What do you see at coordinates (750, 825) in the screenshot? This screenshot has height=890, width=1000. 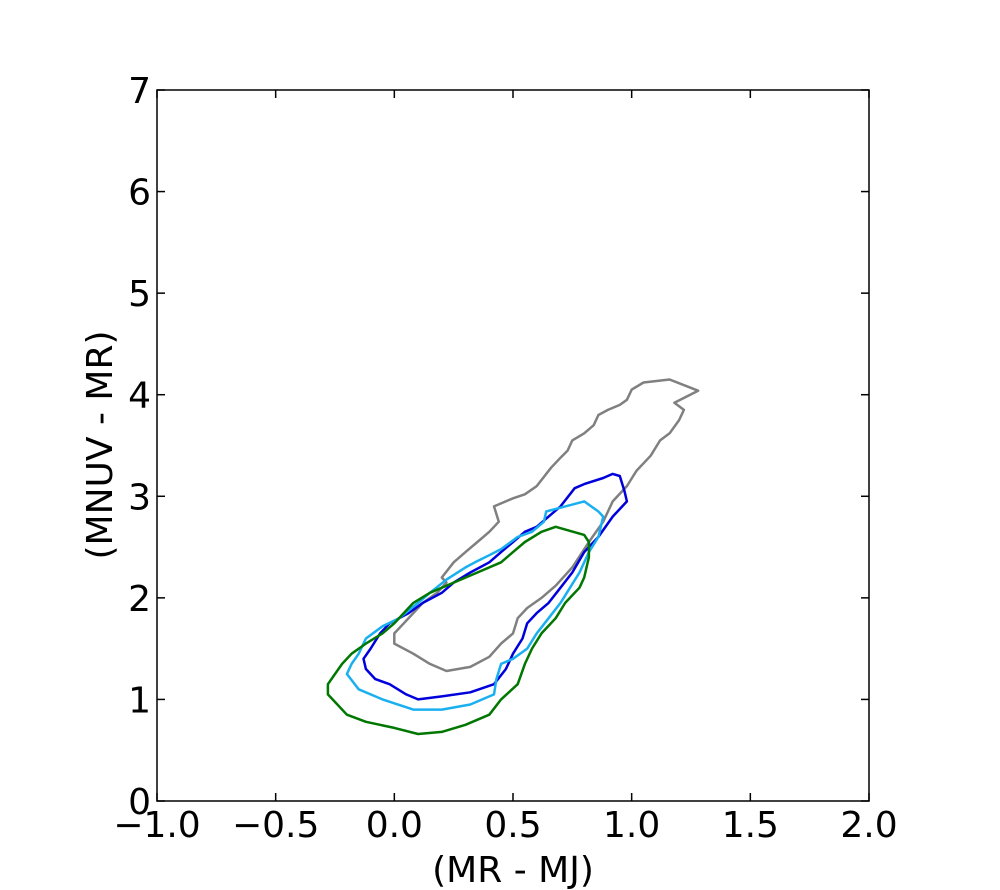 I see `x-tick-label: 1.5` at bounding box center [750, 825].